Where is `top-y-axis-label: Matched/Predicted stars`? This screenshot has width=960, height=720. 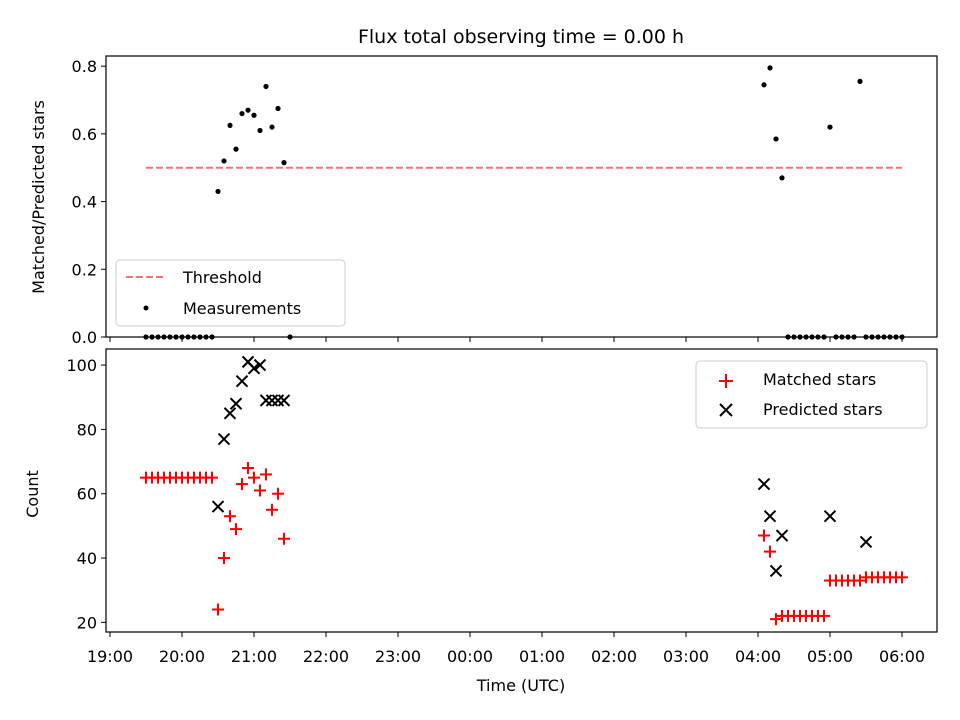 top-y-axis-label: Matched/Predicted stars is located at coordinates (38, 197).